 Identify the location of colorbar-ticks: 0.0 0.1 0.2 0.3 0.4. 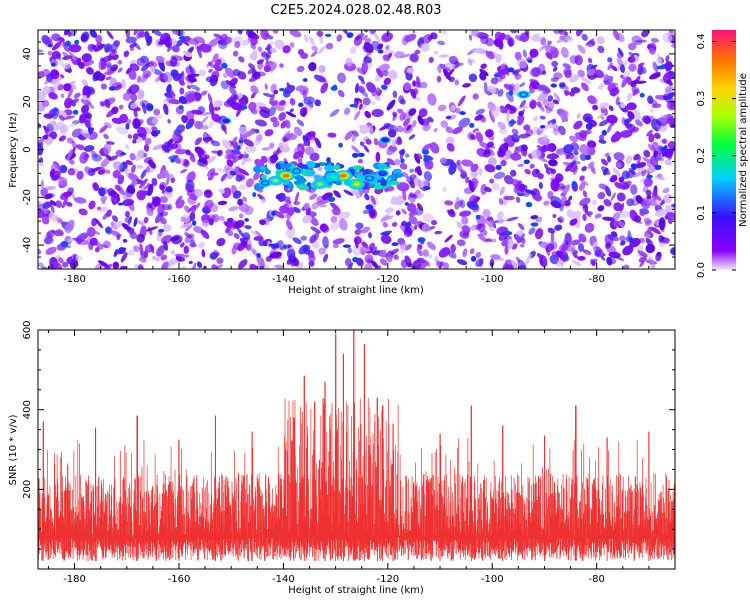
(716, 155).